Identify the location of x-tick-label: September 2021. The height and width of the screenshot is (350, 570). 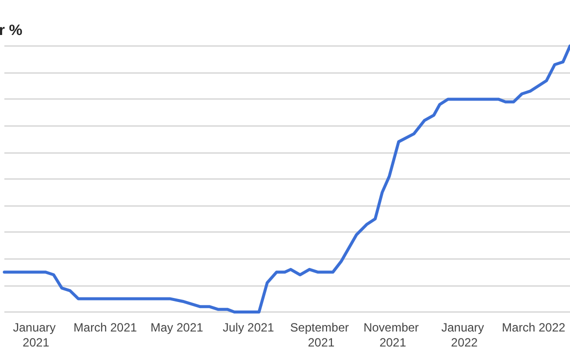
(321, 335).